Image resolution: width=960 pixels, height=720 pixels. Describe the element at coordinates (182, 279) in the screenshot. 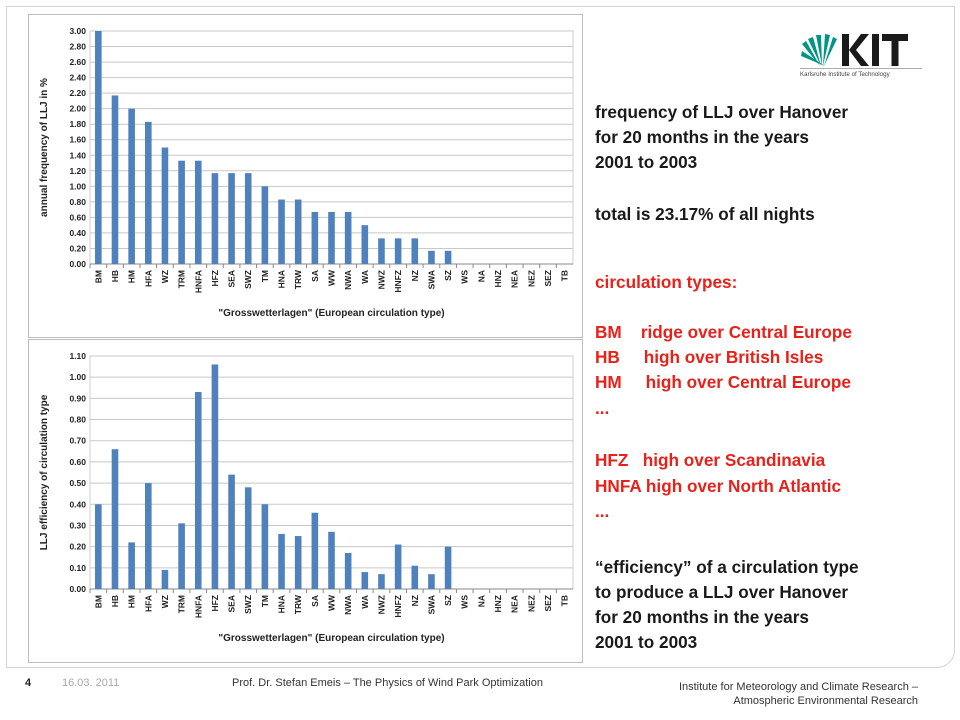

I see `chart1-xtick-label: TRM` at that location.